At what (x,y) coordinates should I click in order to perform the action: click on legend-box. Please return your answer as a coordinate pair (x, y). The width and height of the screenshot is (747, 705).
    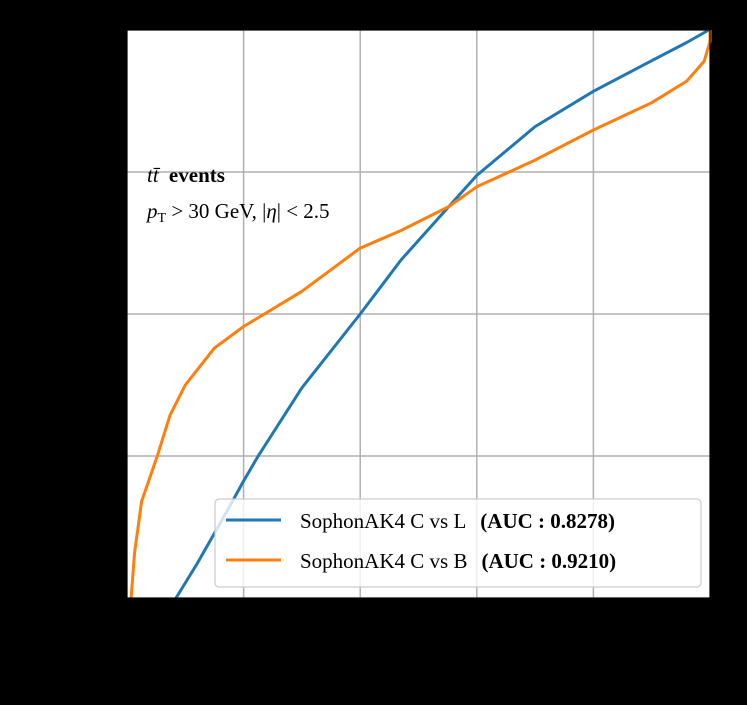
    Looking at the image, I should click on (458, 543).